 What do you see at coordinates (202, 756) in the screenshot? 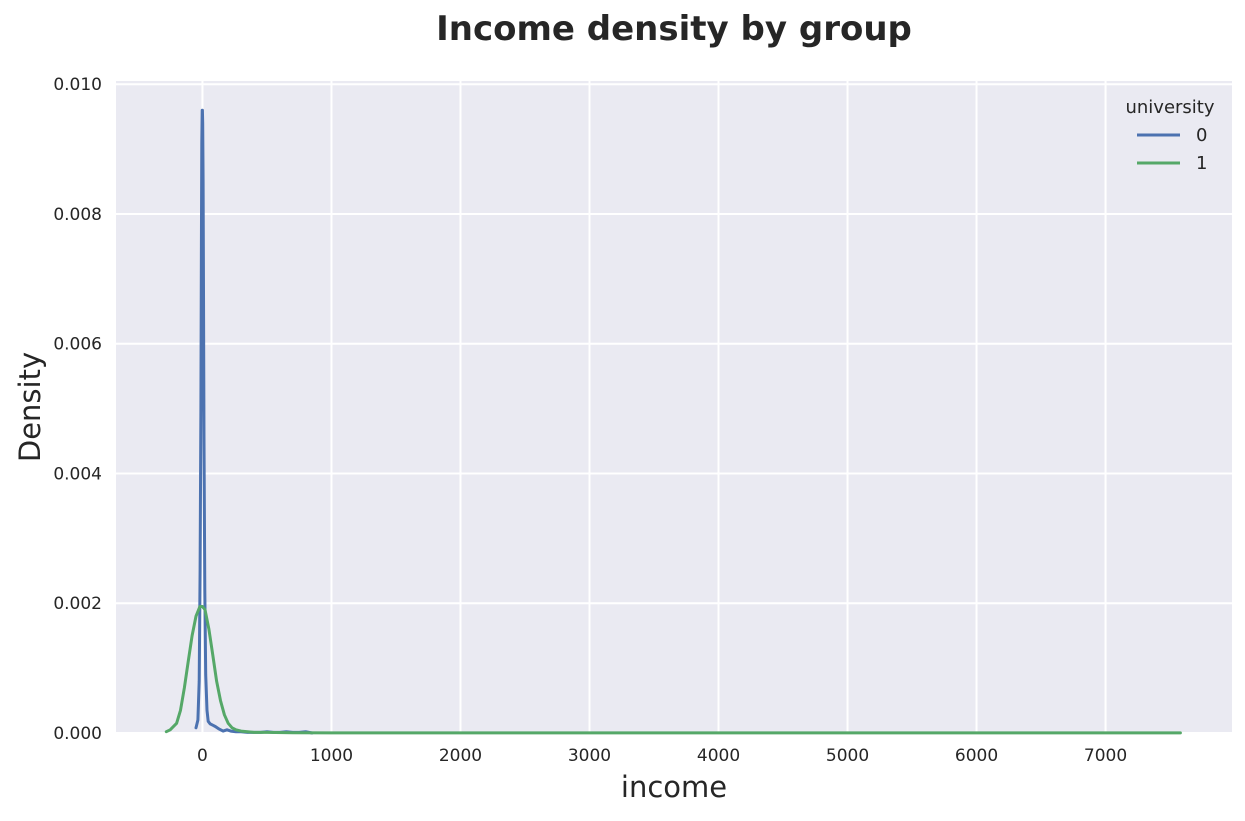
I see `x-tick-label: 0` at bounding box center [202, 756].